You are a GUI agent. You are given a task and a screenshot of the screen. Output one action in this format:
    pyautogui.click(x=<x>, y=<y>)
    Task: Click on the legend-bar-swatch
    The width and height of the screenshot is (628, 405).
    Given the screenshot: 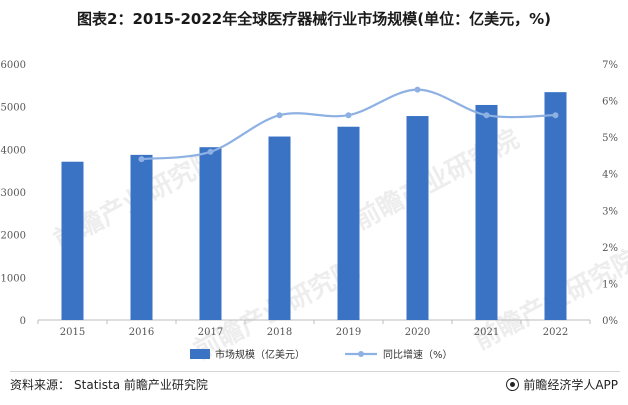 What is the action you would take?
    pyautogui.click(x=200, y=354)
    